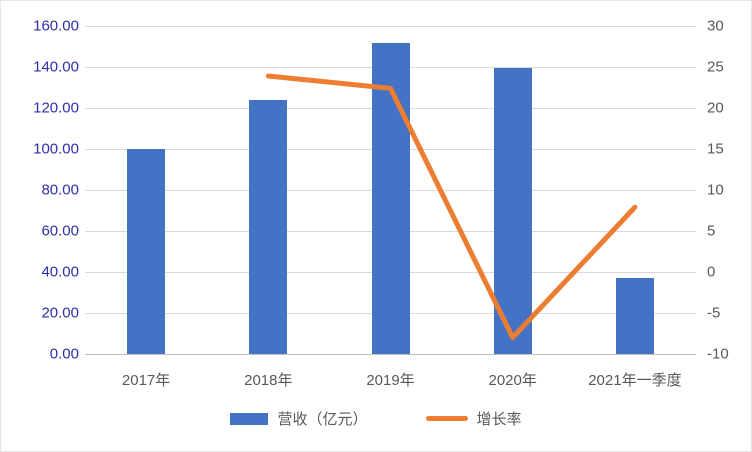 Image resolution: width=752 pixels, height=452 pixels. What do you see at coordinates (390, 26) in the screenshot?
I see `gridline` at bounding box center [390, 26].